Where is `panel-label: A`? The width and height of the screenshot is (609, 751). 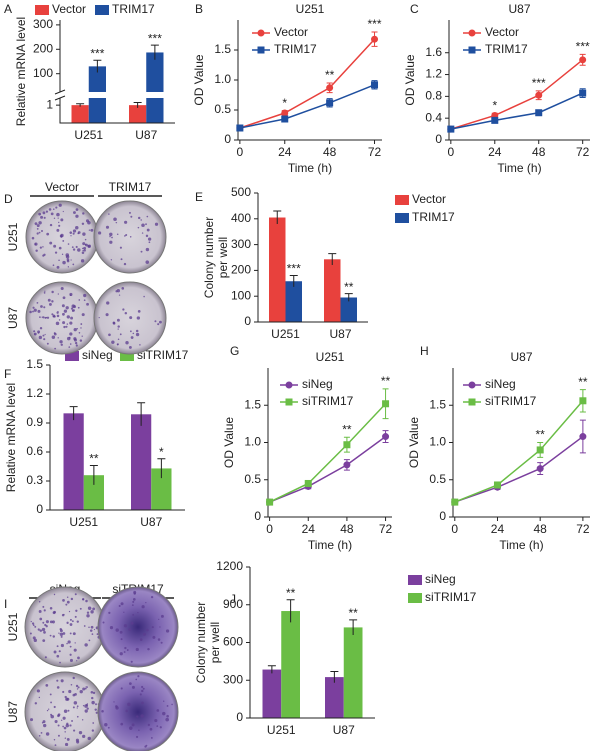 panel-label: A is located at coordinates (8, 9).